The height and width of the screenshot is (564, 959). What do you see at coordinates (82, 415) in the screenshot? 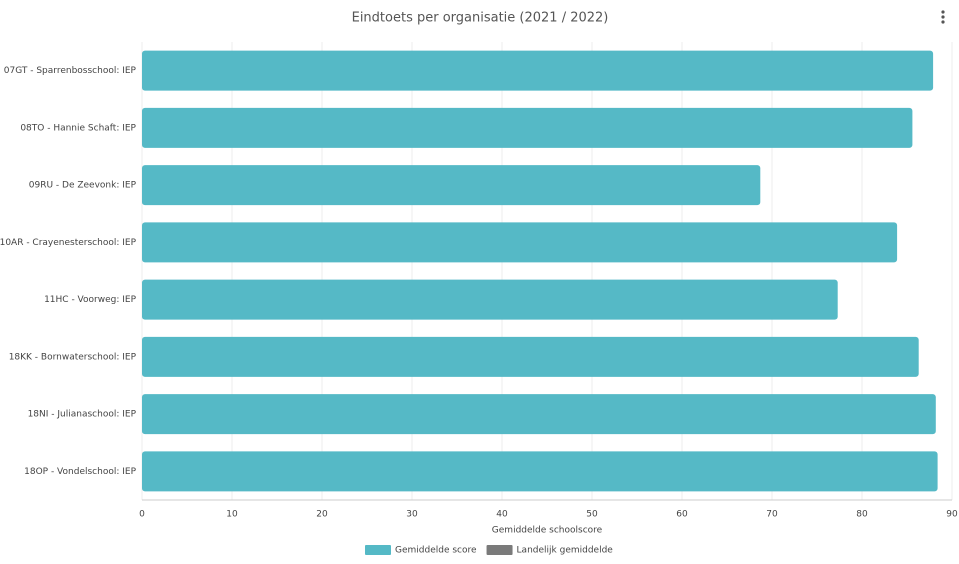
I see `y-tick-label: 18NI - Julianaschool: IEP` at bounding box center [82, 415].